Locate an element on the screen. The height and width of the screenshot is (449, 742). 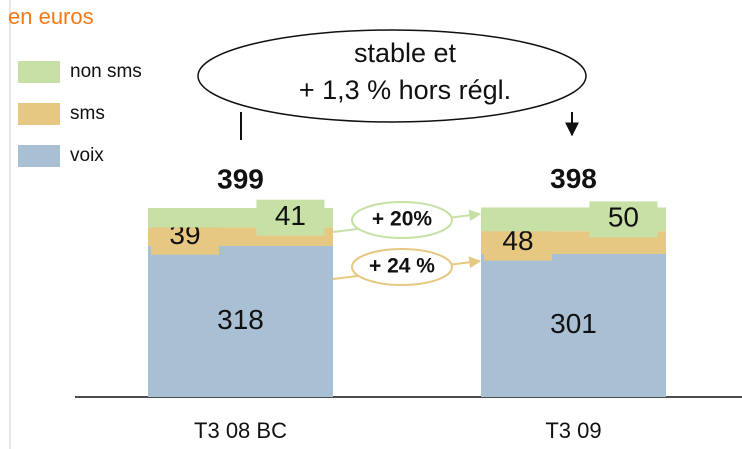
annotation-text: + 1,3 % hors régl. is located at coordinates (405, 90).